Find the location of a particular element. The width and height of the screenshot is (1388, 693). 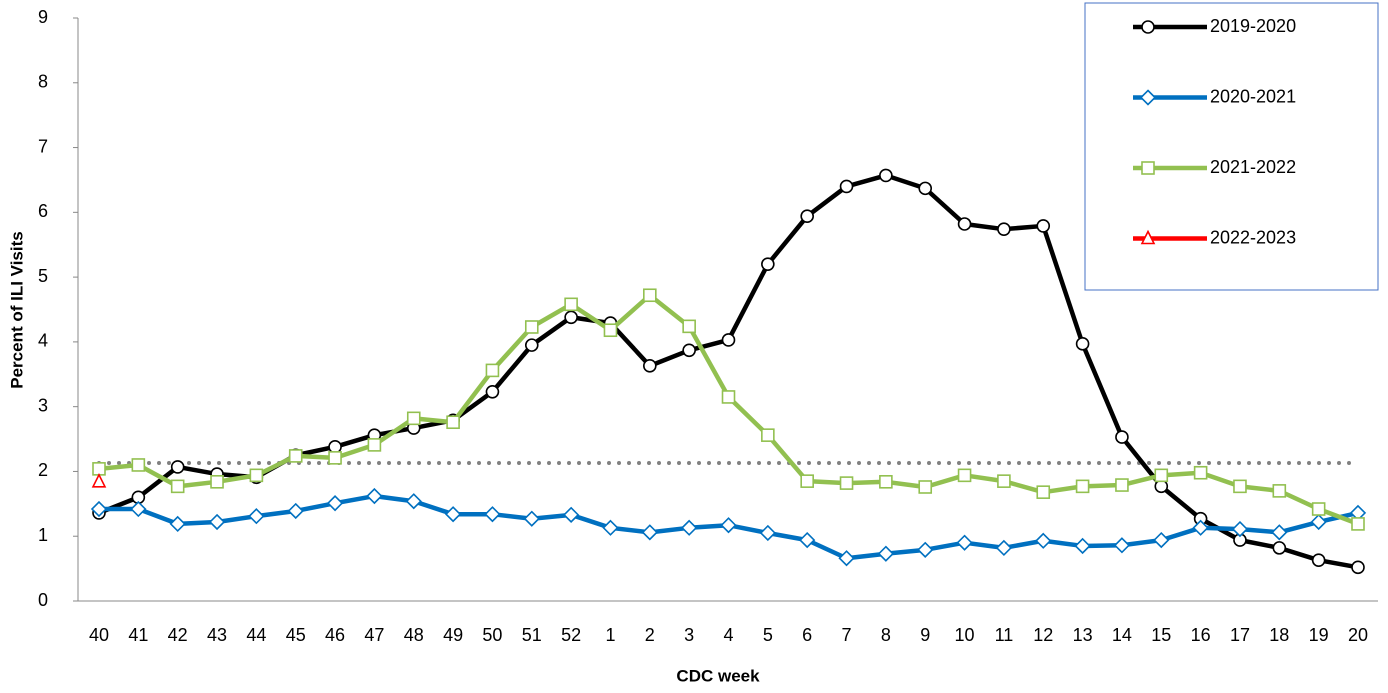

x-tick-label: 6 is located at coordinates (807, 635).